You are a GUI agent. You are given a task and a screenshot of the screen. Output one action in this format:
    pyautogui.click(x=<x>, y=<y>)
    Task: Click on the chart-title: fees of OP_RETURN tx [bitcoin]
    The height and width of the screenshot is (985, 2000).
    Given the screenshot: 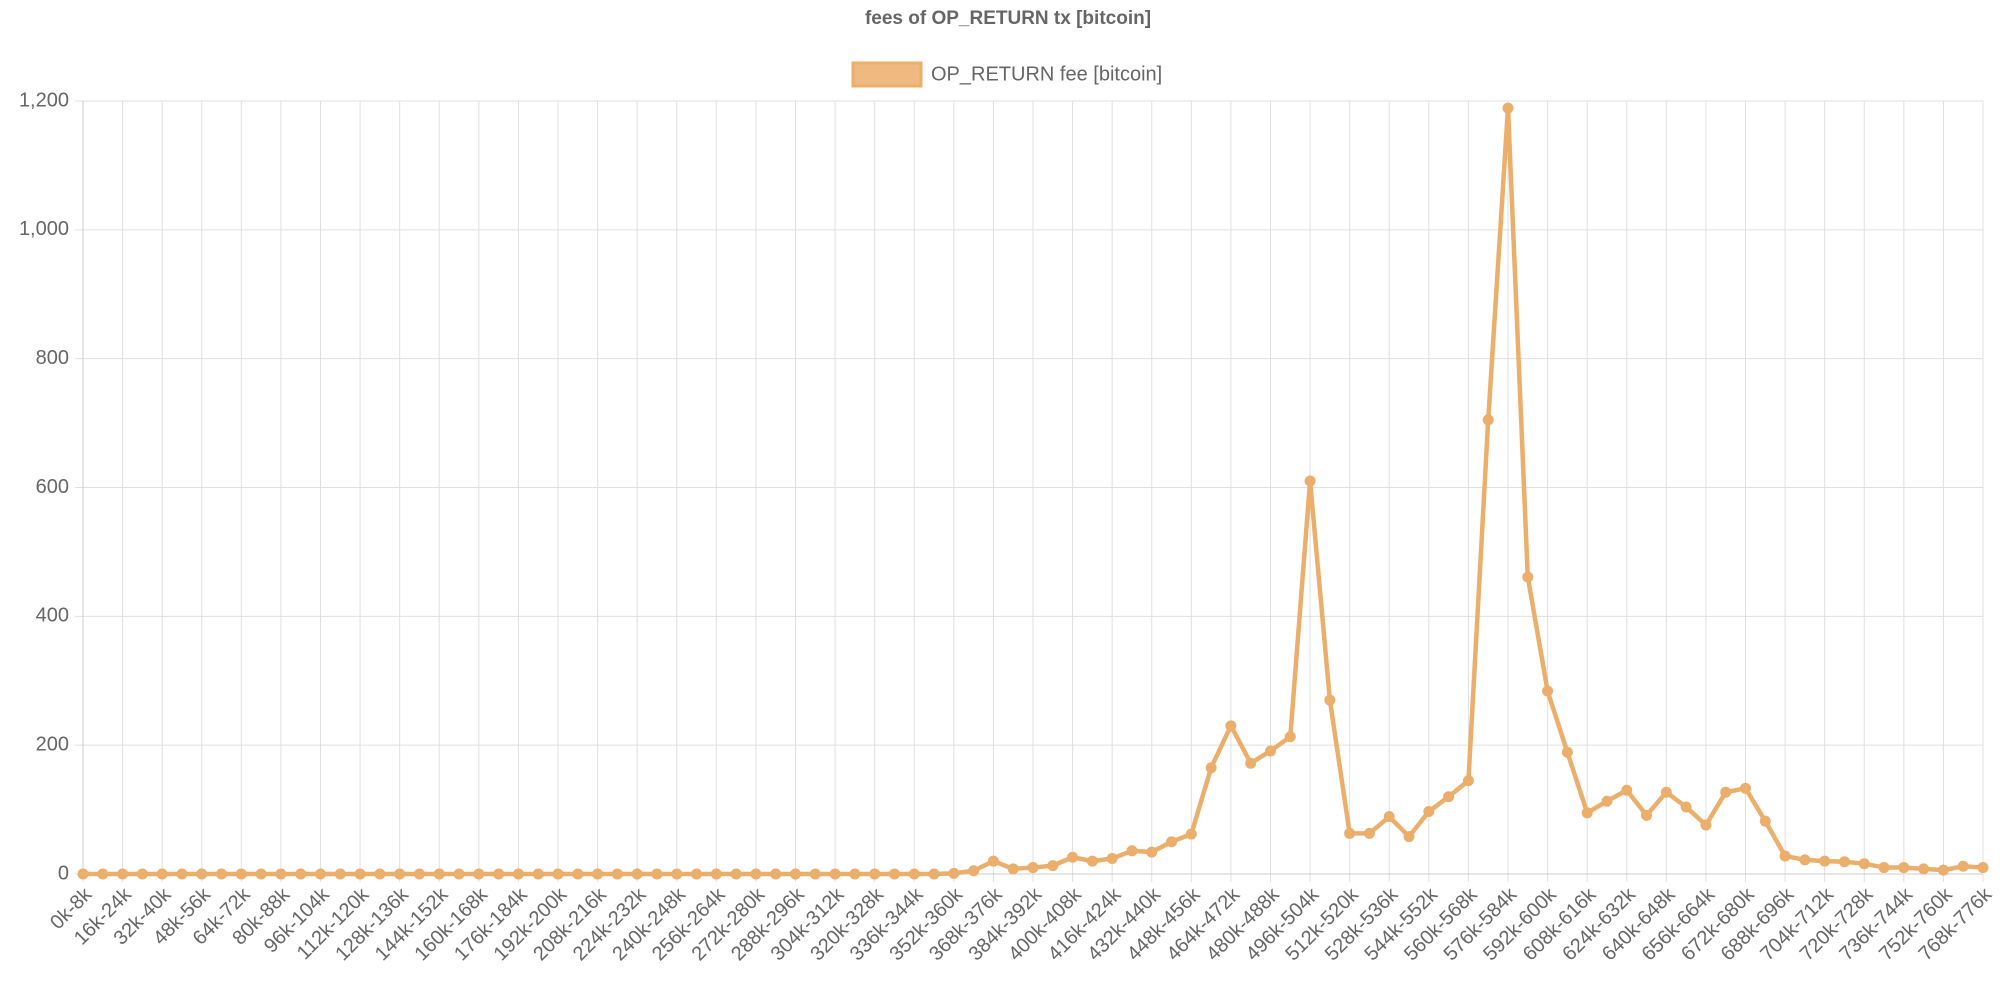 What is the action you would take?
    pyautogui.click(x=1008, y=18)
    